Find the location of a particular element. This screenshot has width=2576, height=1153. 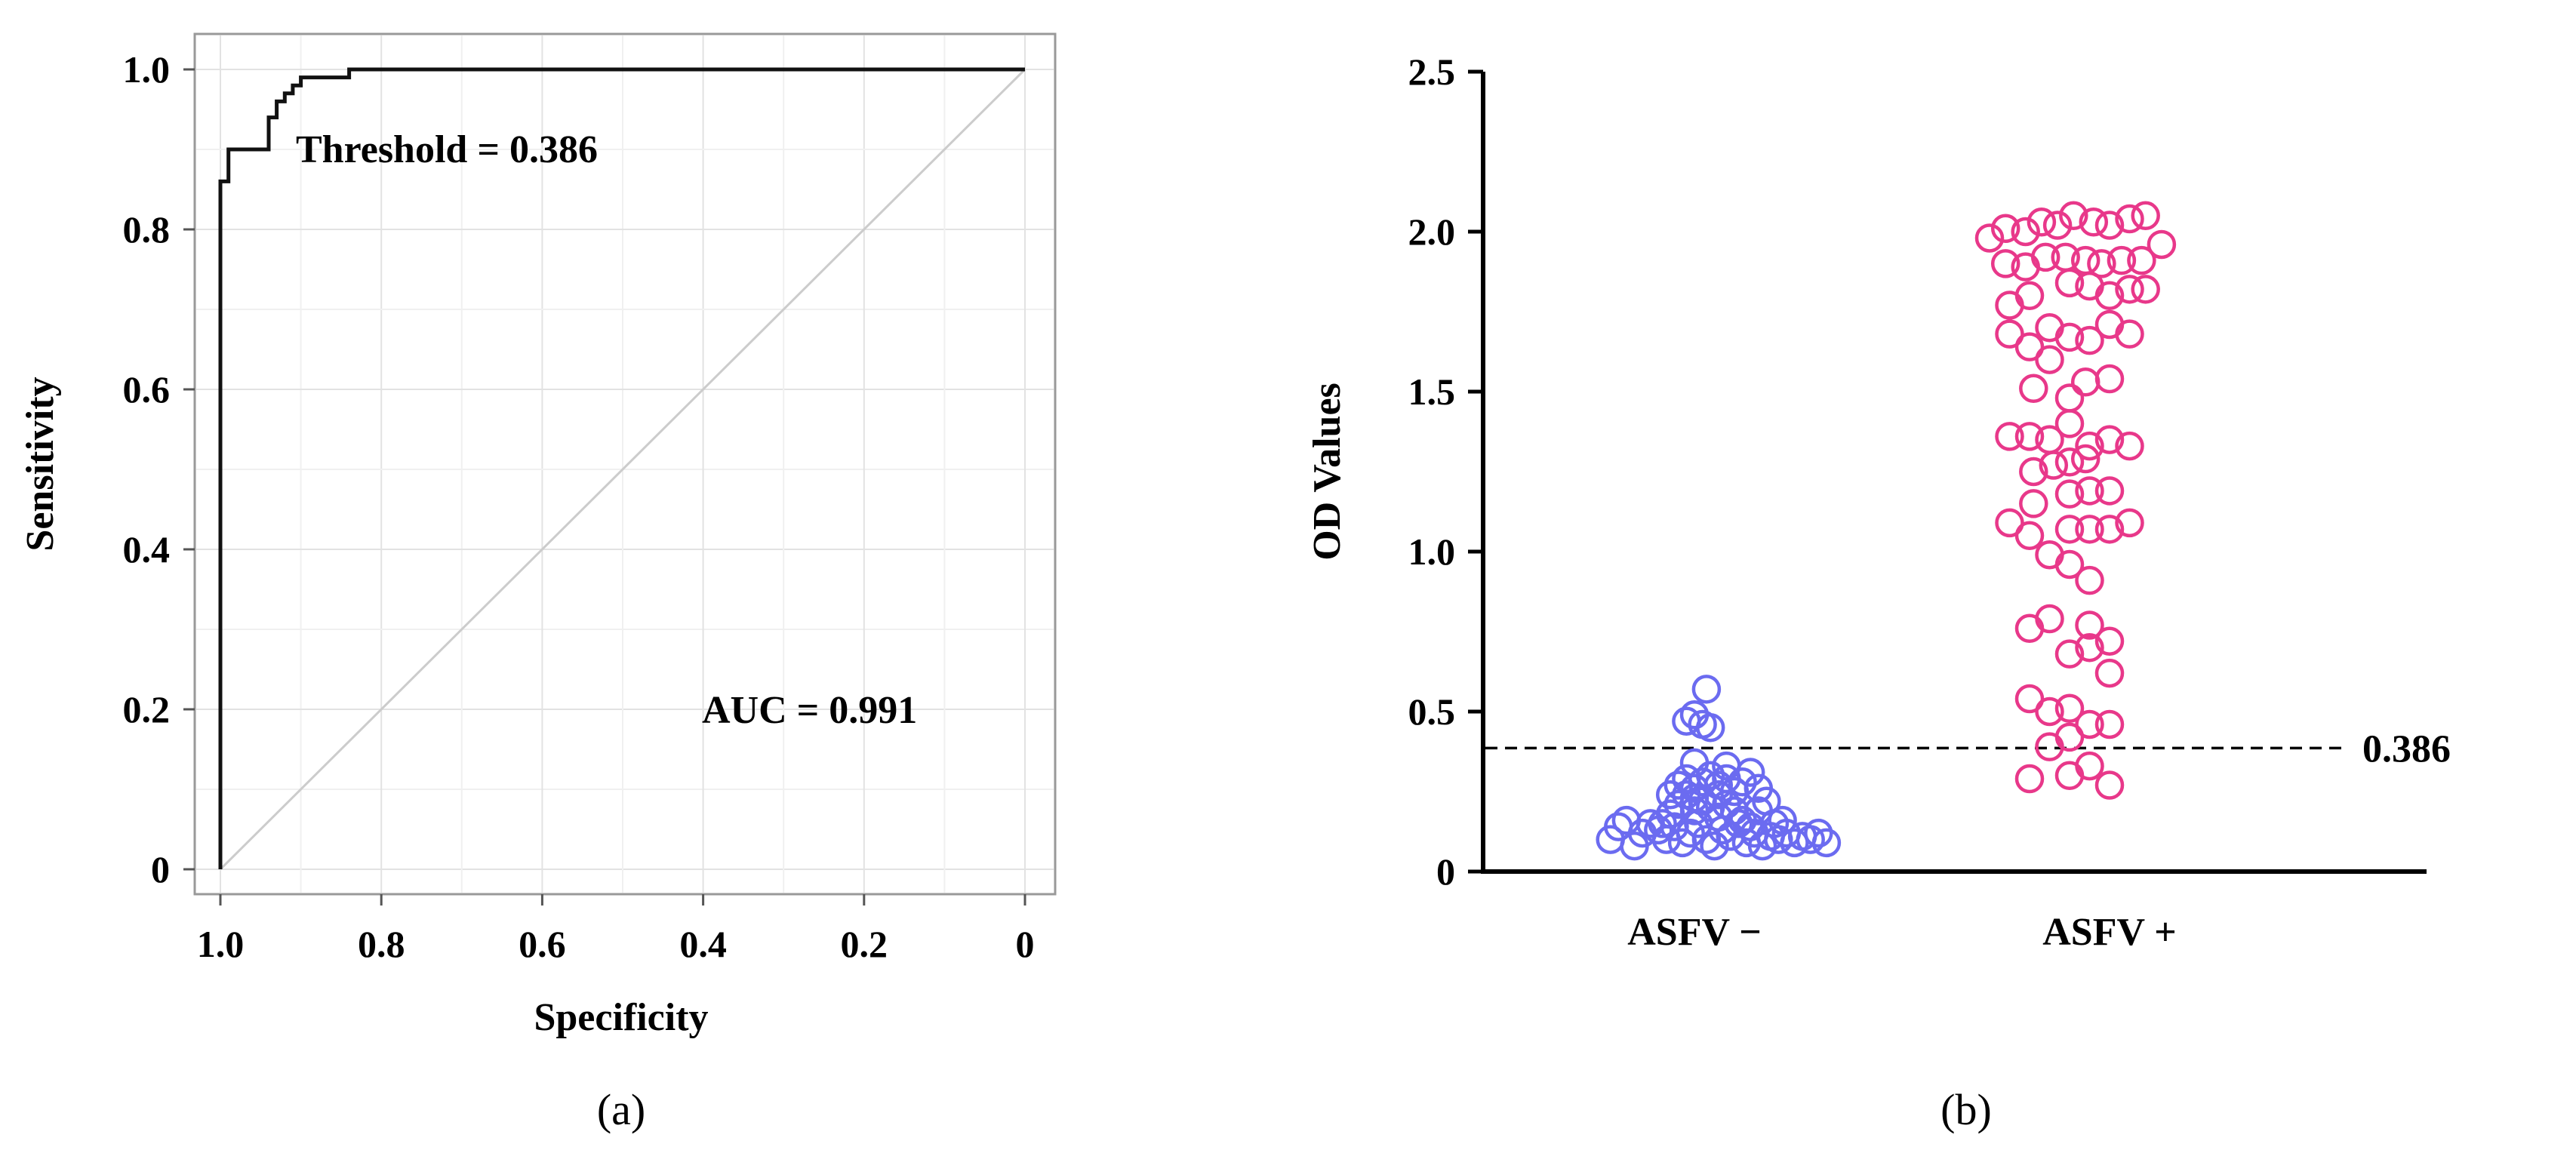

od-y-tick-label: 1.5 is located at coordinates (1432, 392).